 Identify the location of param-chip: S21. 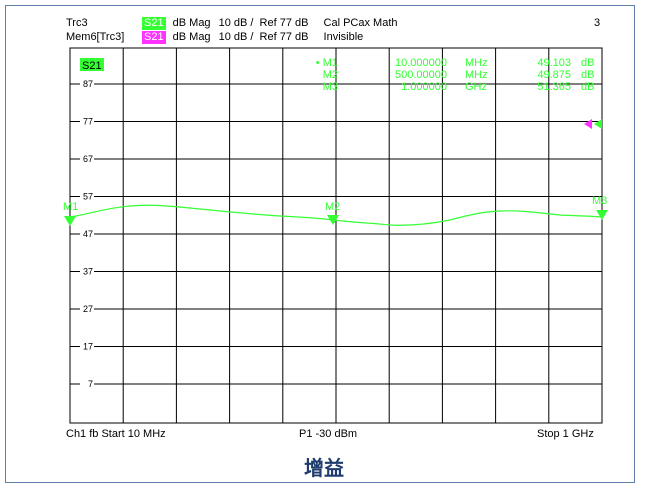
(154, 23).